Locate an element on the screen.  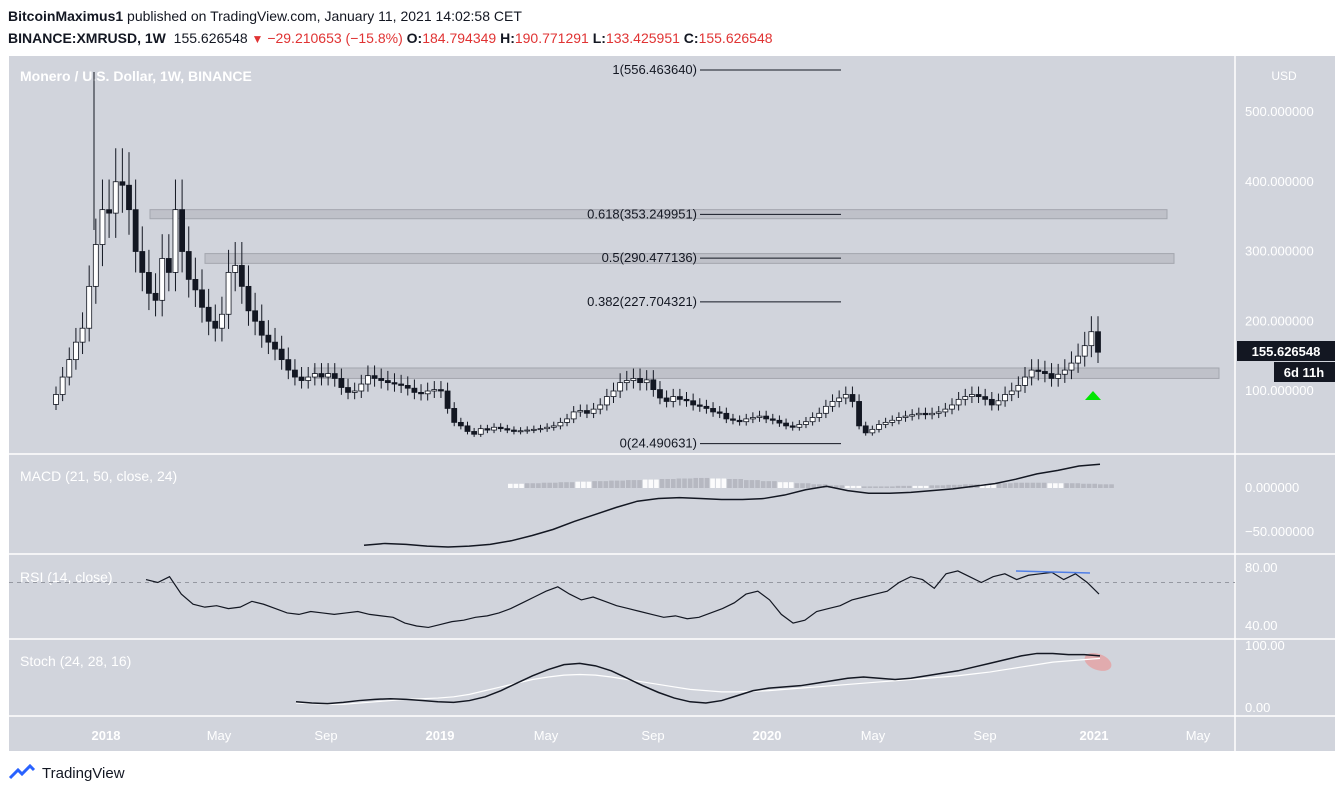
currency-label: USD is located at coordinates (1284, 76).